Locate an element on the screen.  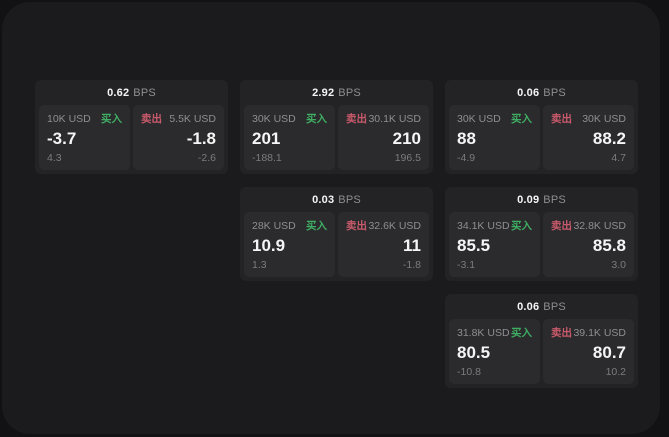
sell-delta: 3.0 is located at coordinates (618, 265).